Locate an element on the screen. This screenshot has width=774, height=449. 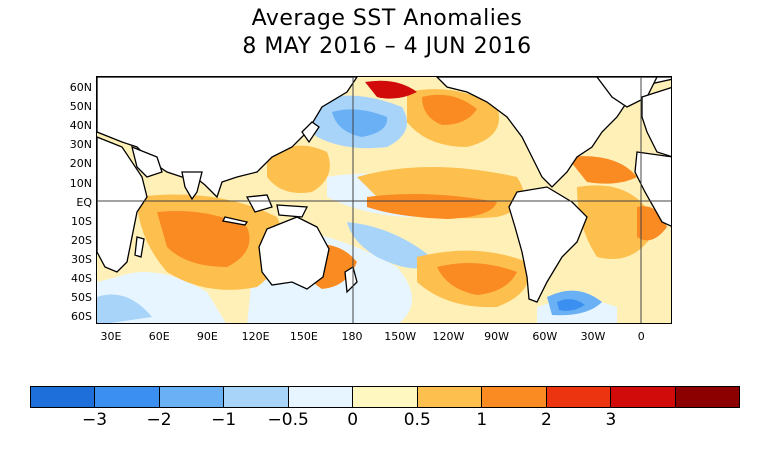
lon-label: 120E is located at coordinates (255, 336).